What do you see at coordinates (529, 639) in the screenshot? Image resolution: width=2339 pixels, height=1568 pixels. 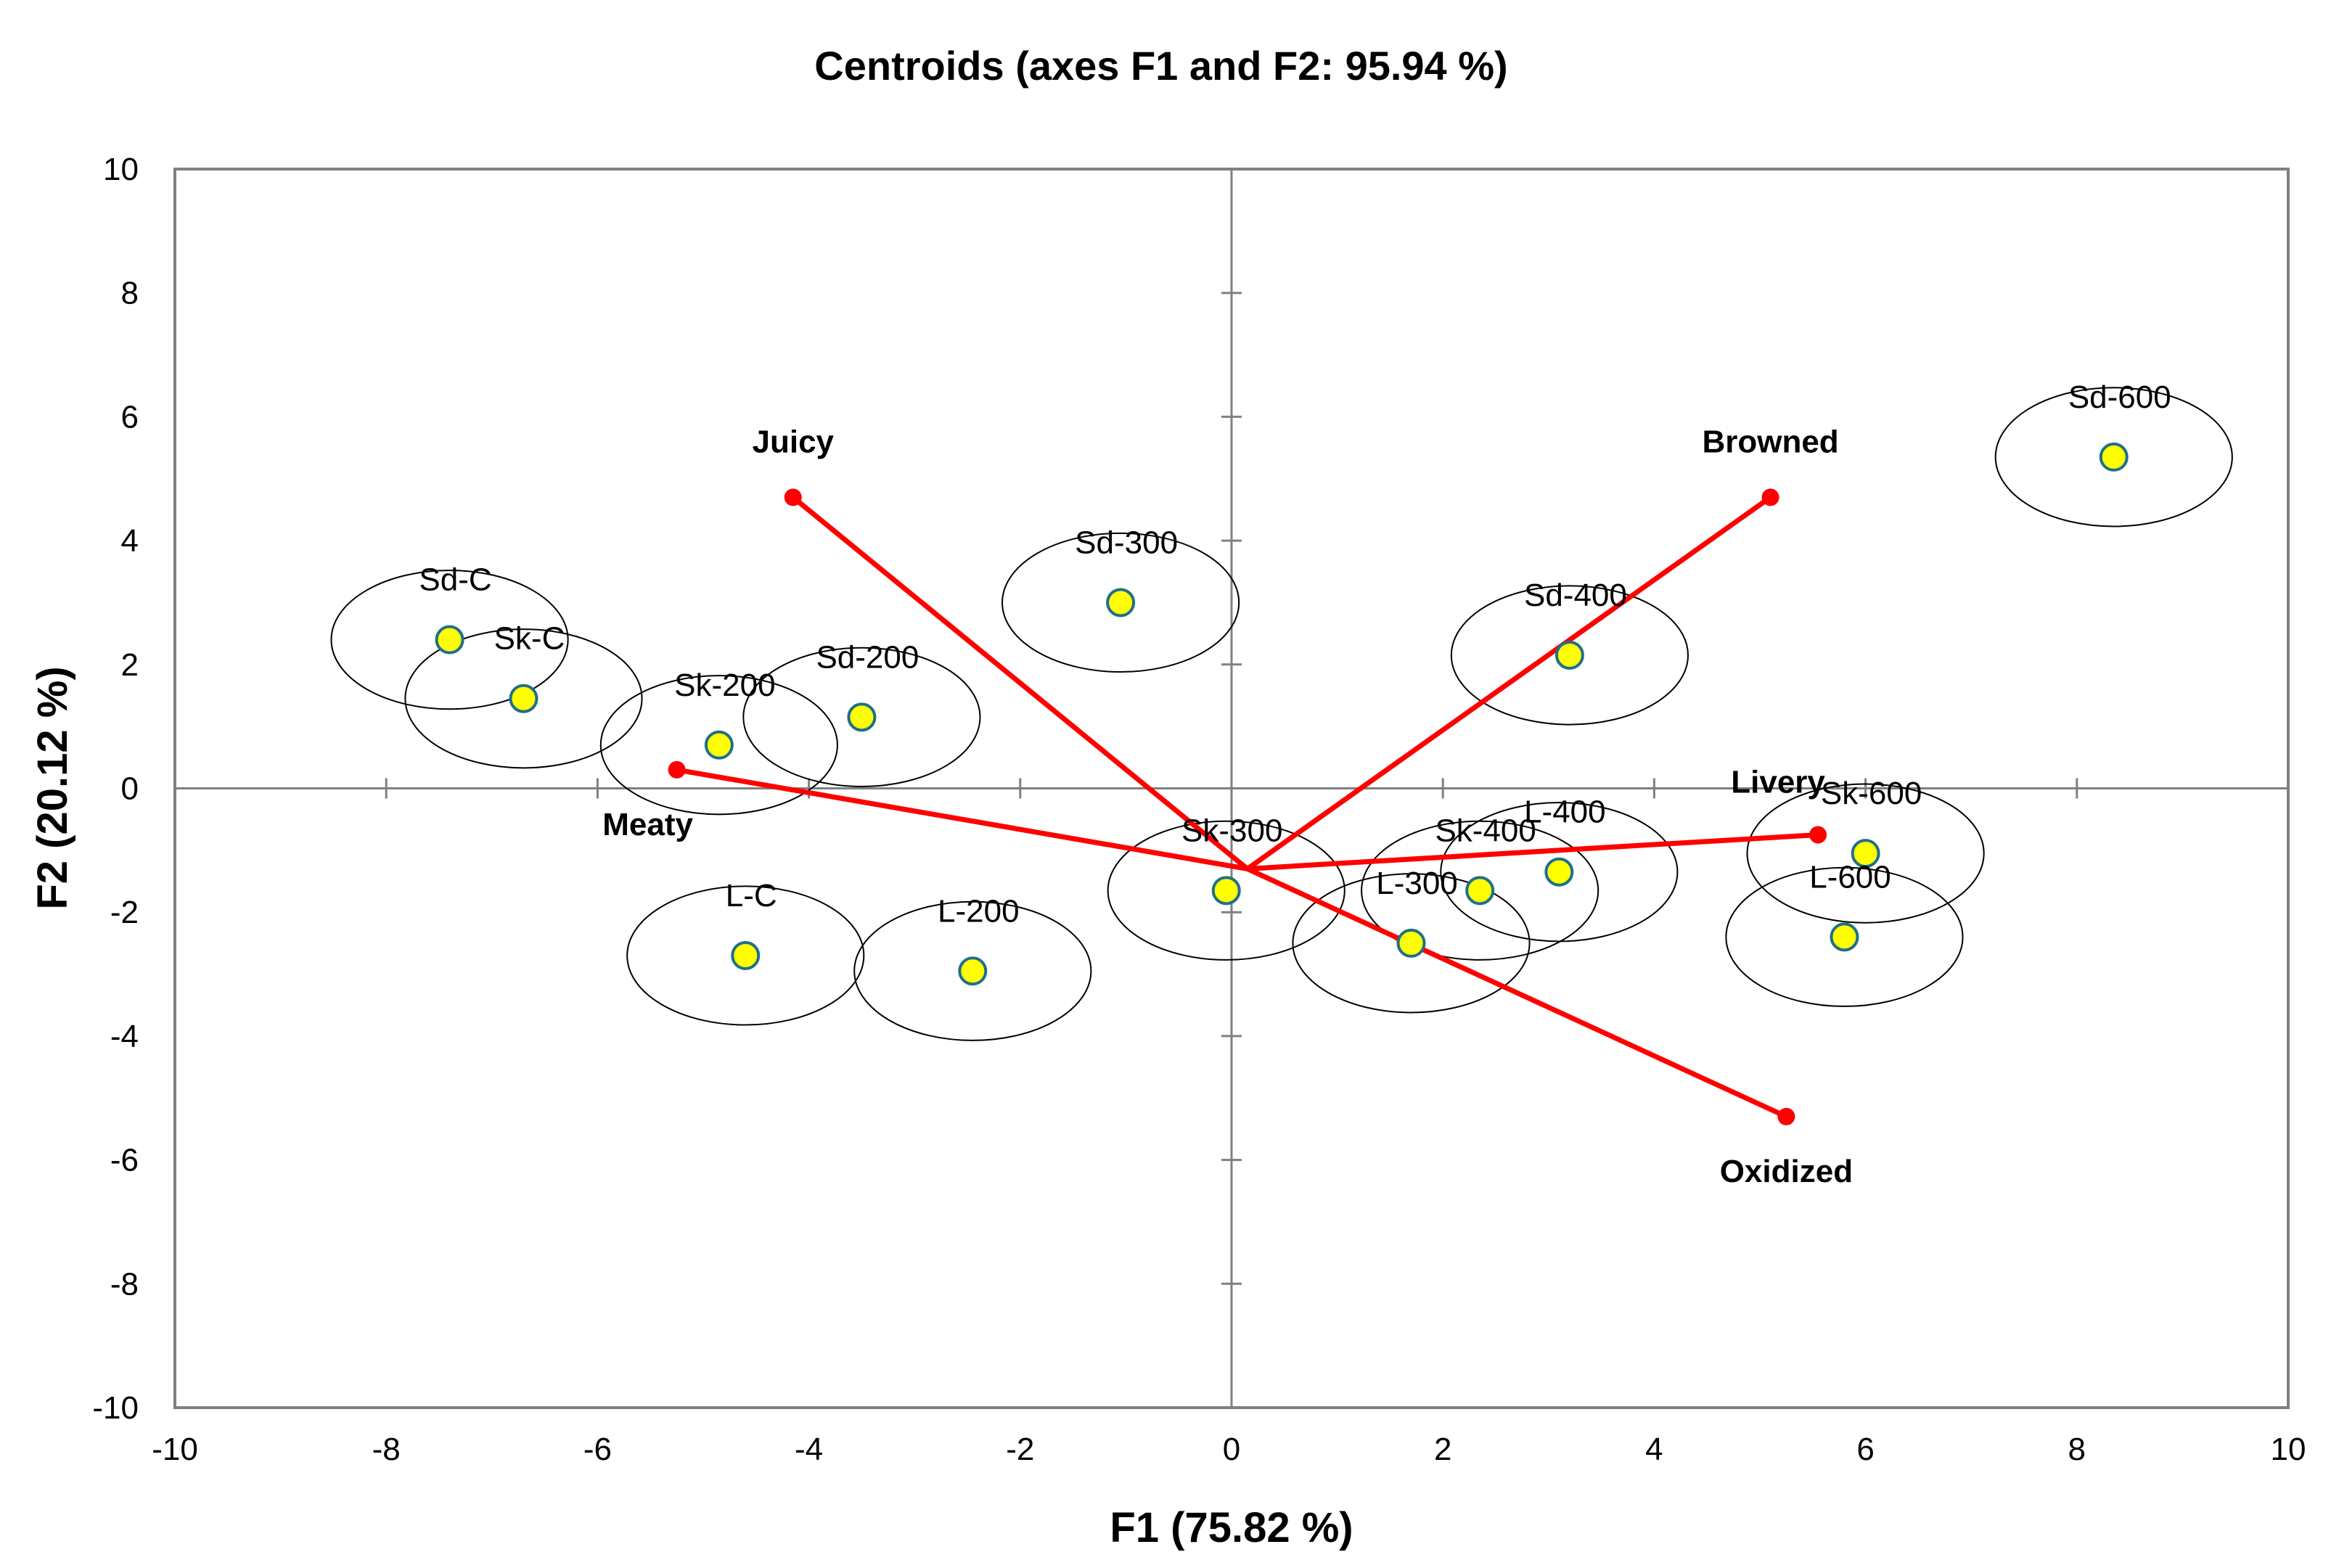 I see `centroid-label: Sk-C` at bounding box center [529, 639].